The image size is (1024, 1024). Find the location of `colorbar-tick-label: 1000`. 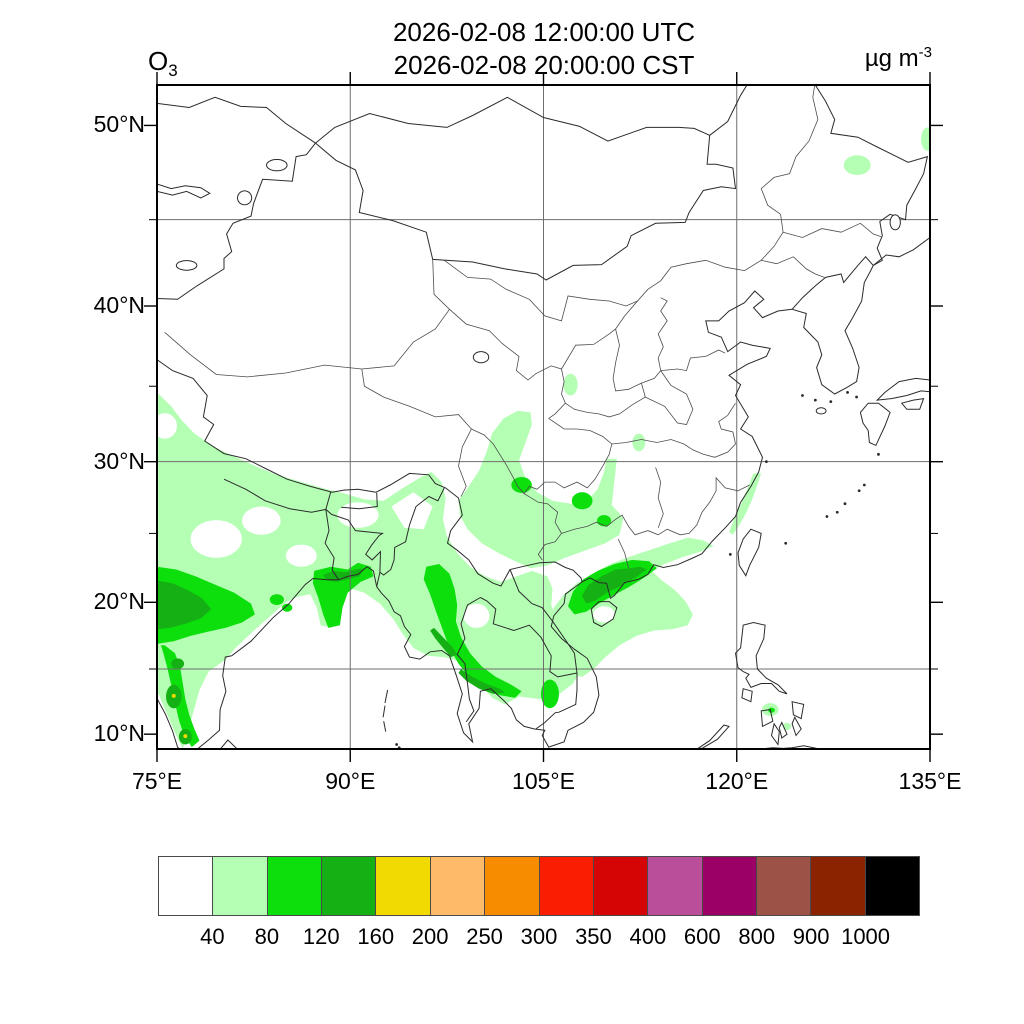

colorbar-tick-label: 1000 is located at coordinates (866, 936).